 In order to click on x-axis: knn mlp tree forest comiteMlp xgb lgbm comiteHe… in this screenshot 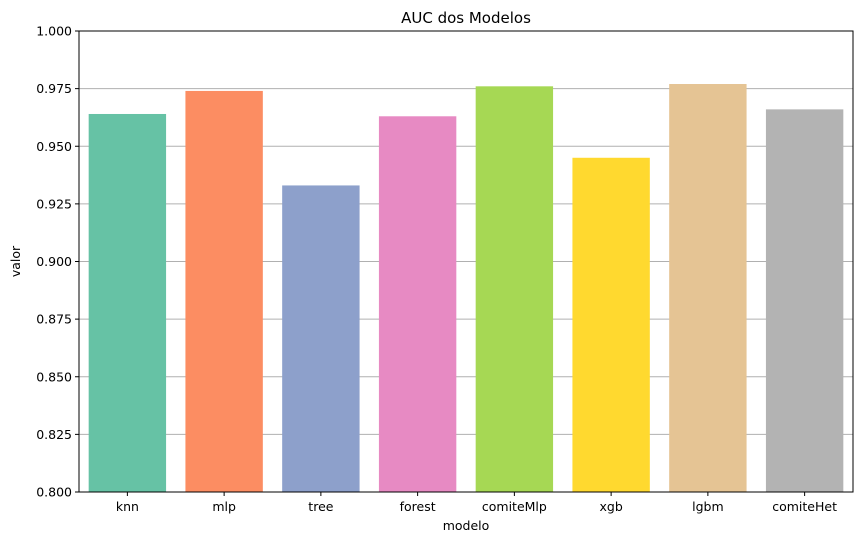, I will do `click(476, 503)`.